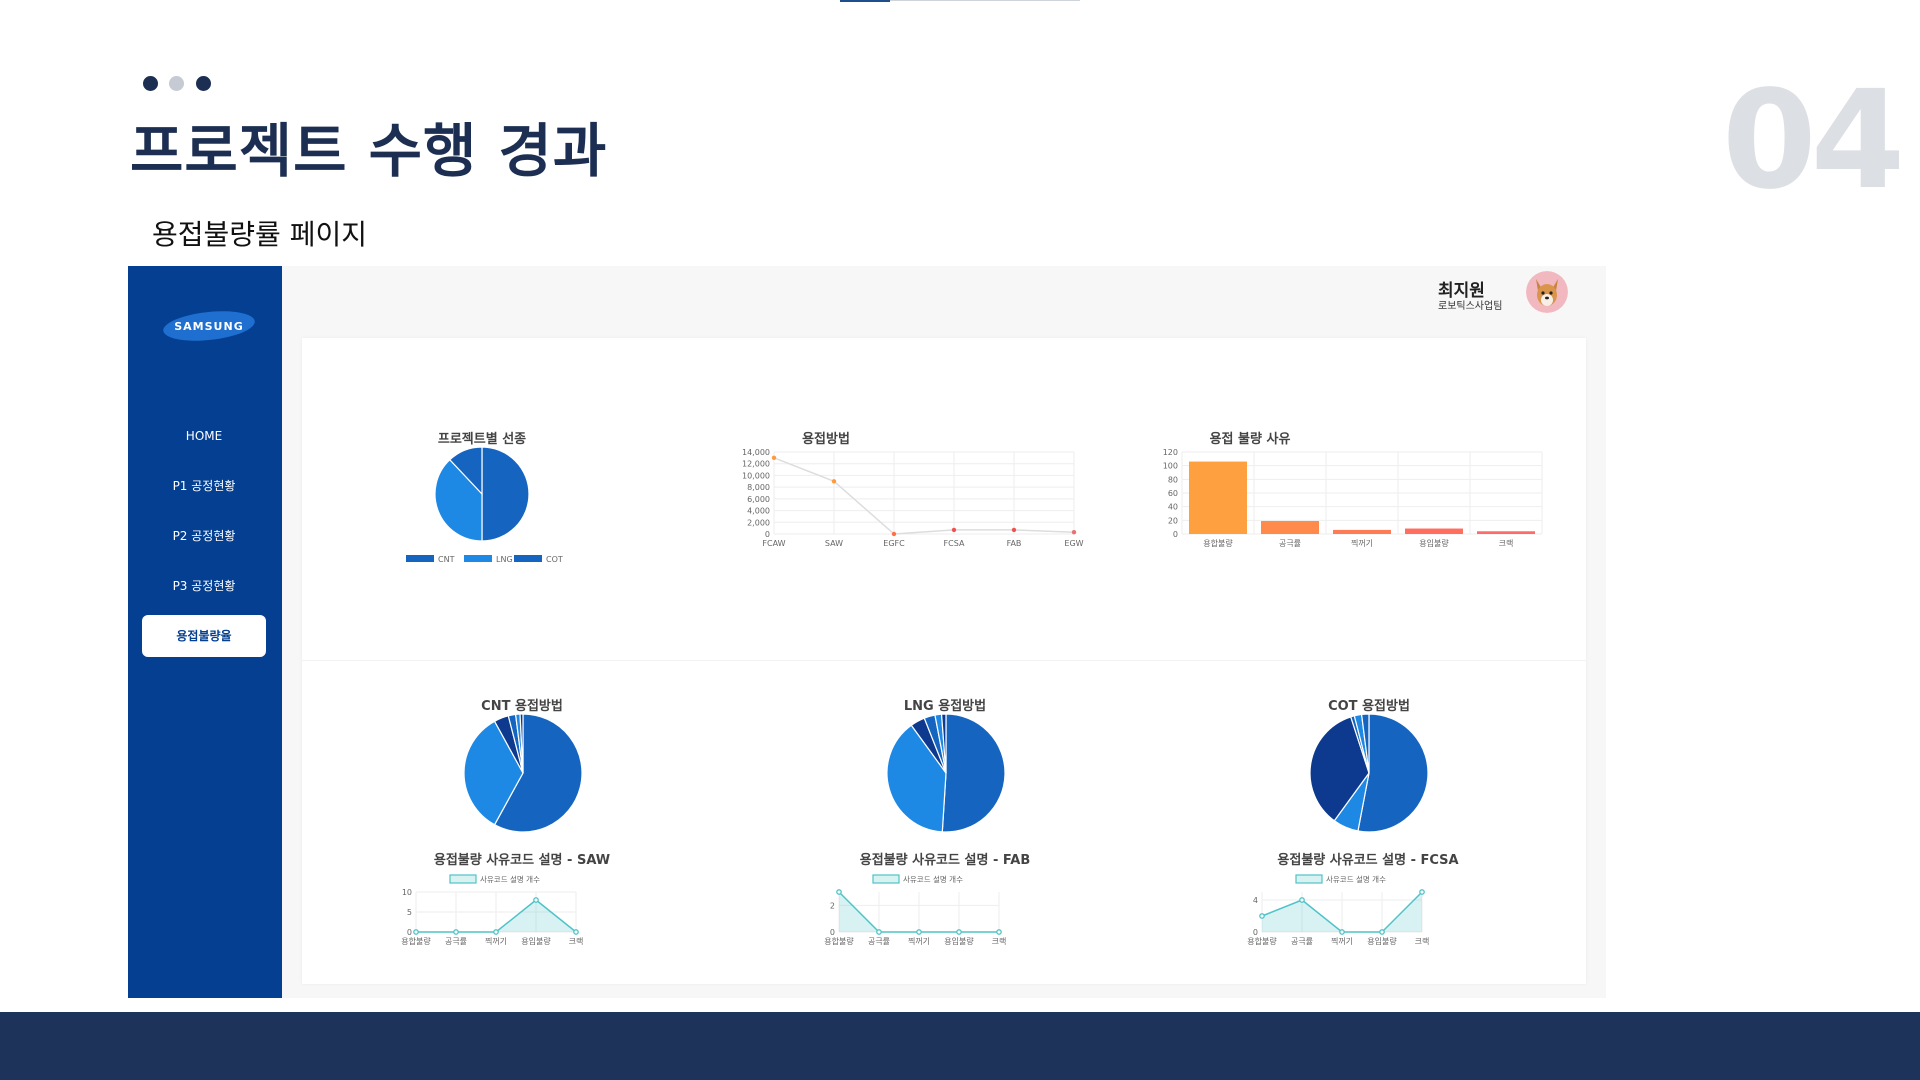  Describe the element at coordinates (756, 475) in the screenshot. I see `y-tick-label: 10,000` at that location.